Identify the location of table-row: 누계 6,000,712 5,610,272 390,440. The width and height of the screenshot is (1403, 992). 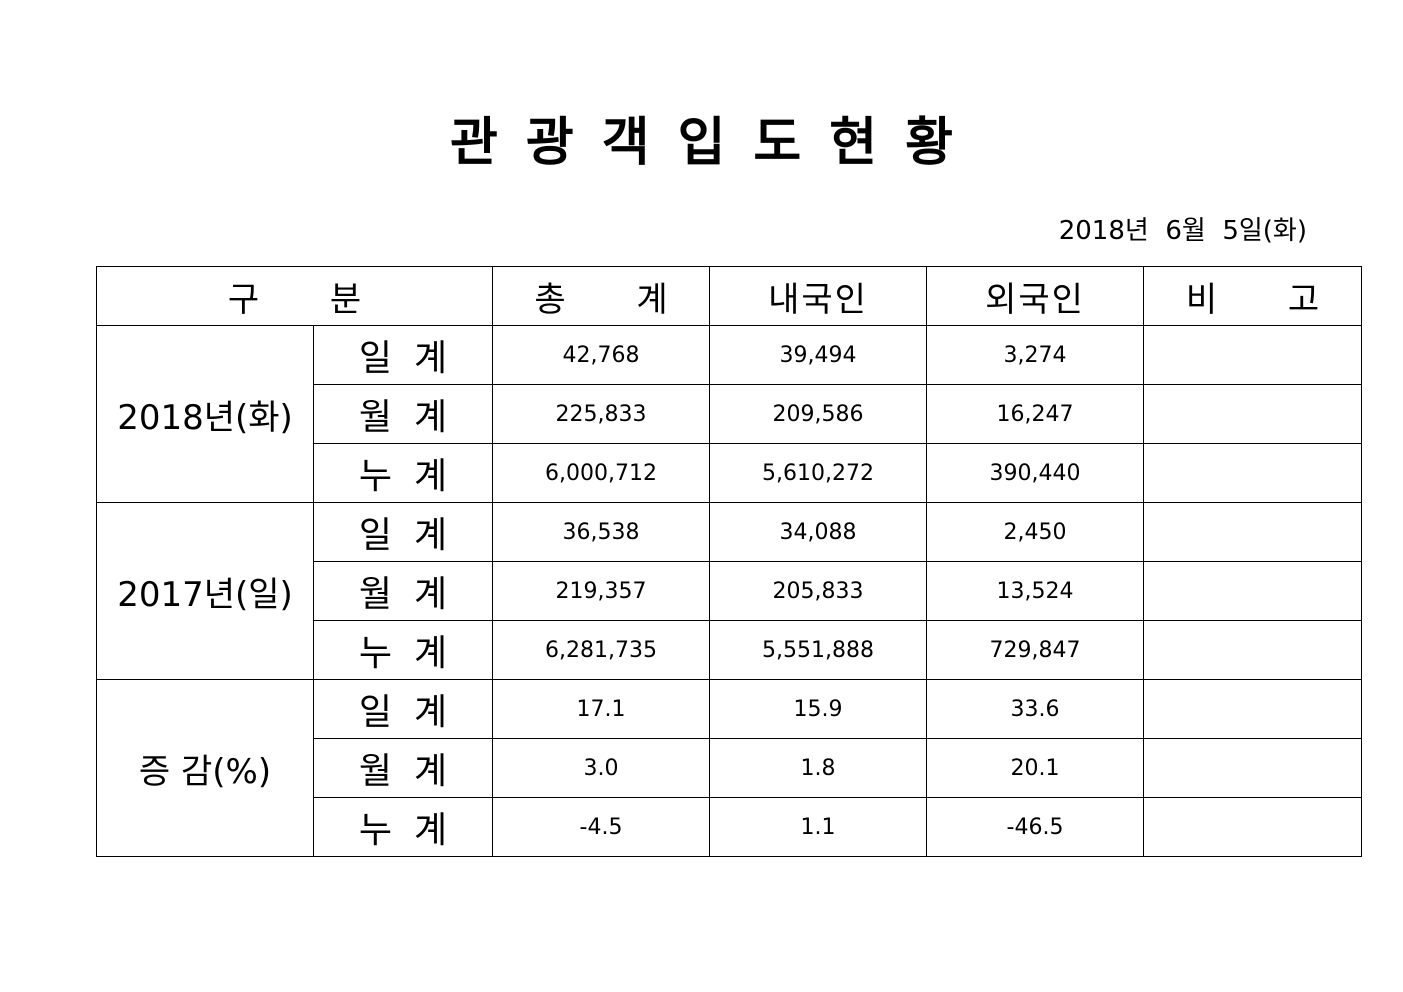
(729, 473).